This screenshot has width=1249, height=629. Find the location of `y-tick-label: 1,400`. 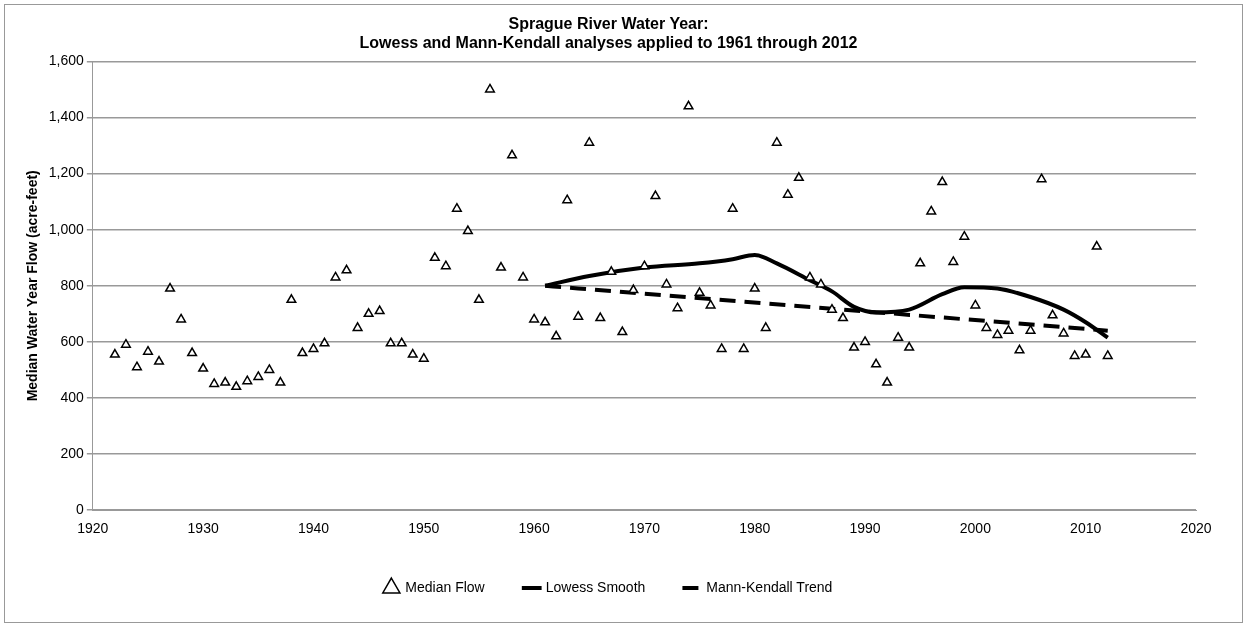

y-tick-label: 1,400 is located at coordinates (66, 116).